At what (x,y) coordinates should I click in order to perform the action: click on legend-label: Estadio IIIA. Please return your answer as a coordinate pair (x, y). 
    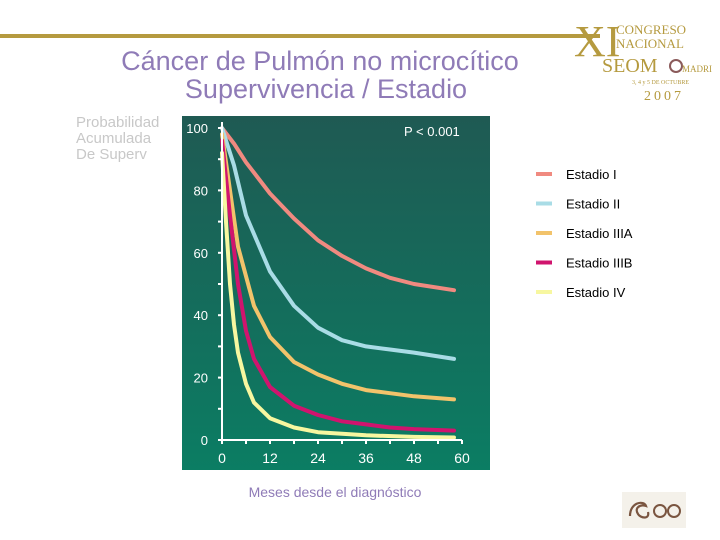
    Looking at the image, I should click on (599, 233).